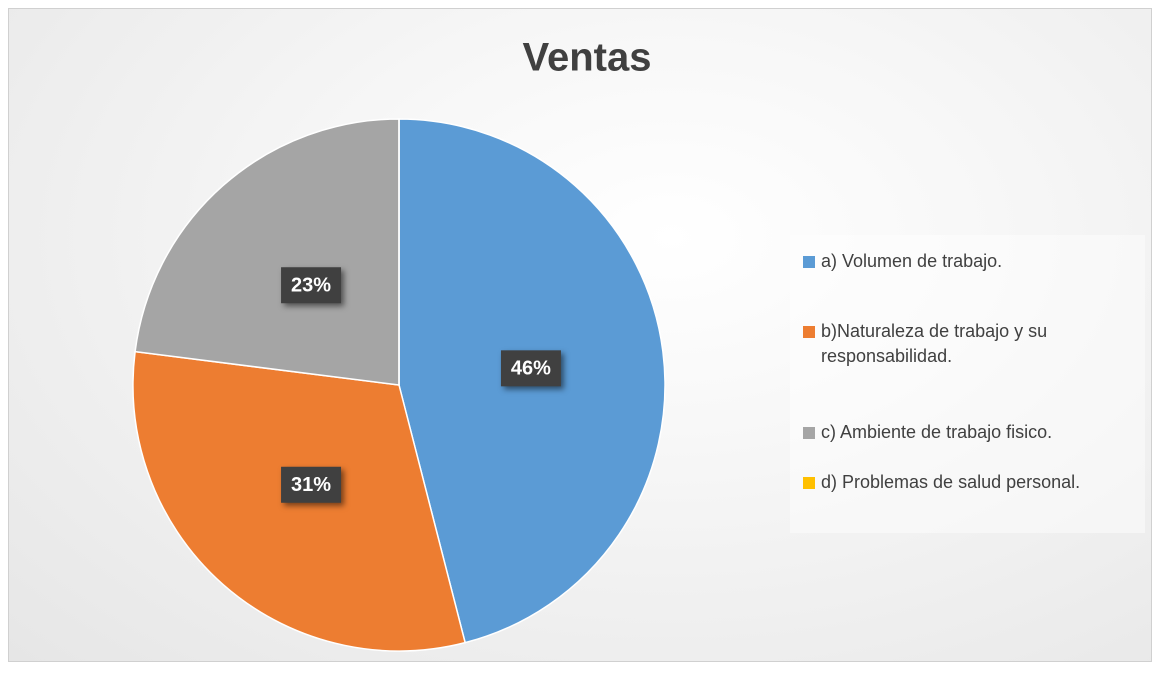 The height and width of the screenshot is (677, 1160). I want to click on legend-label: a) Volumen de trabajo., so click(912, 261).